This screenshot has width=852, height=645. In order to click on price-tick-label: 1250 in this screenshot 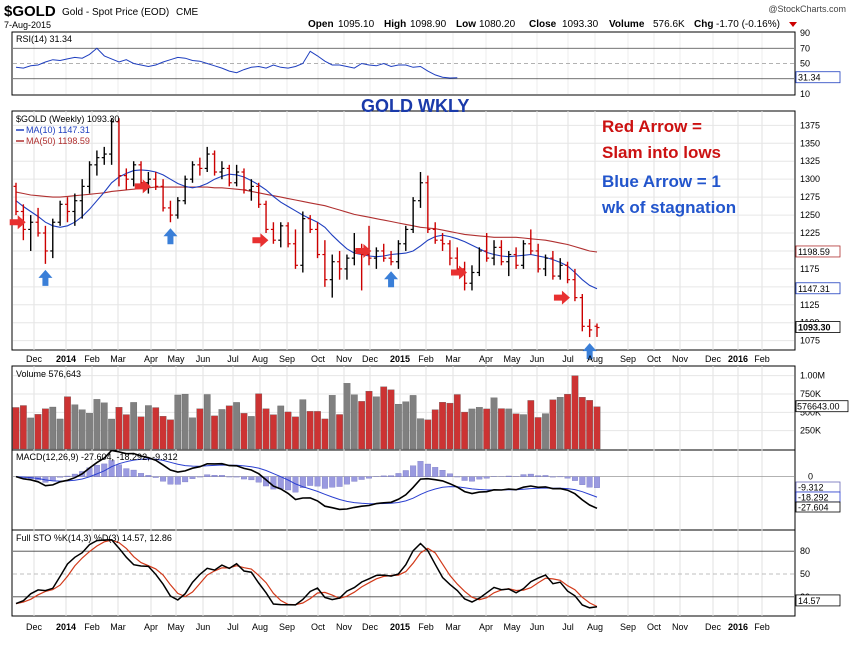, I will do `click(810, 215)`.